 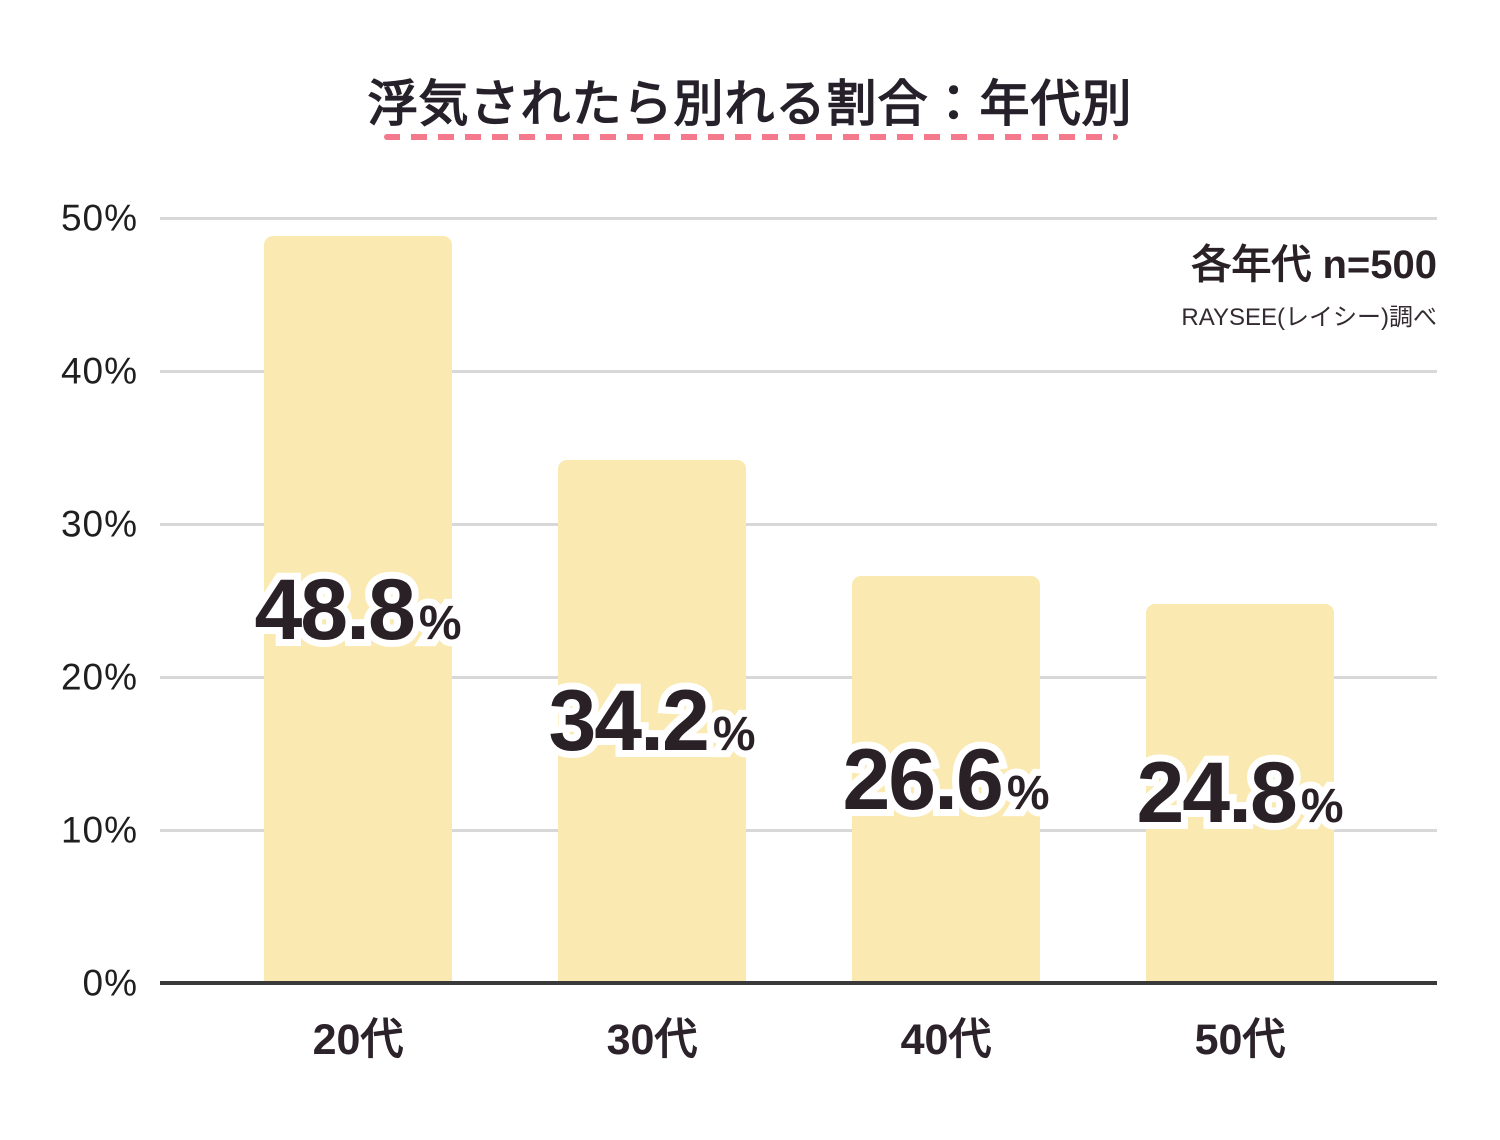 What do you see at coordinates (99, 677) in the screenshot?
I see `y-tick-label: 20%` at bounding box center [99, 677].